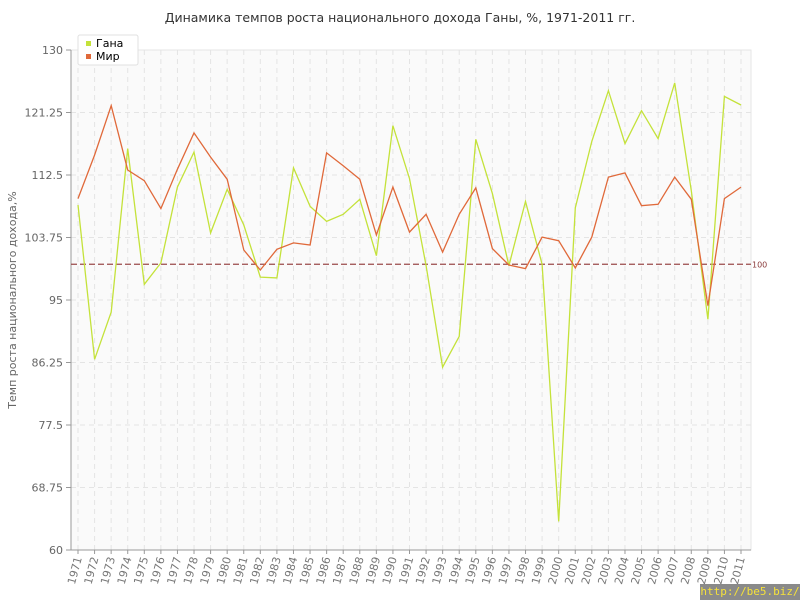 The height and width of the screenshot is (600, 800). I want to click on y-tick-label: 68.75, so click(48, 488).